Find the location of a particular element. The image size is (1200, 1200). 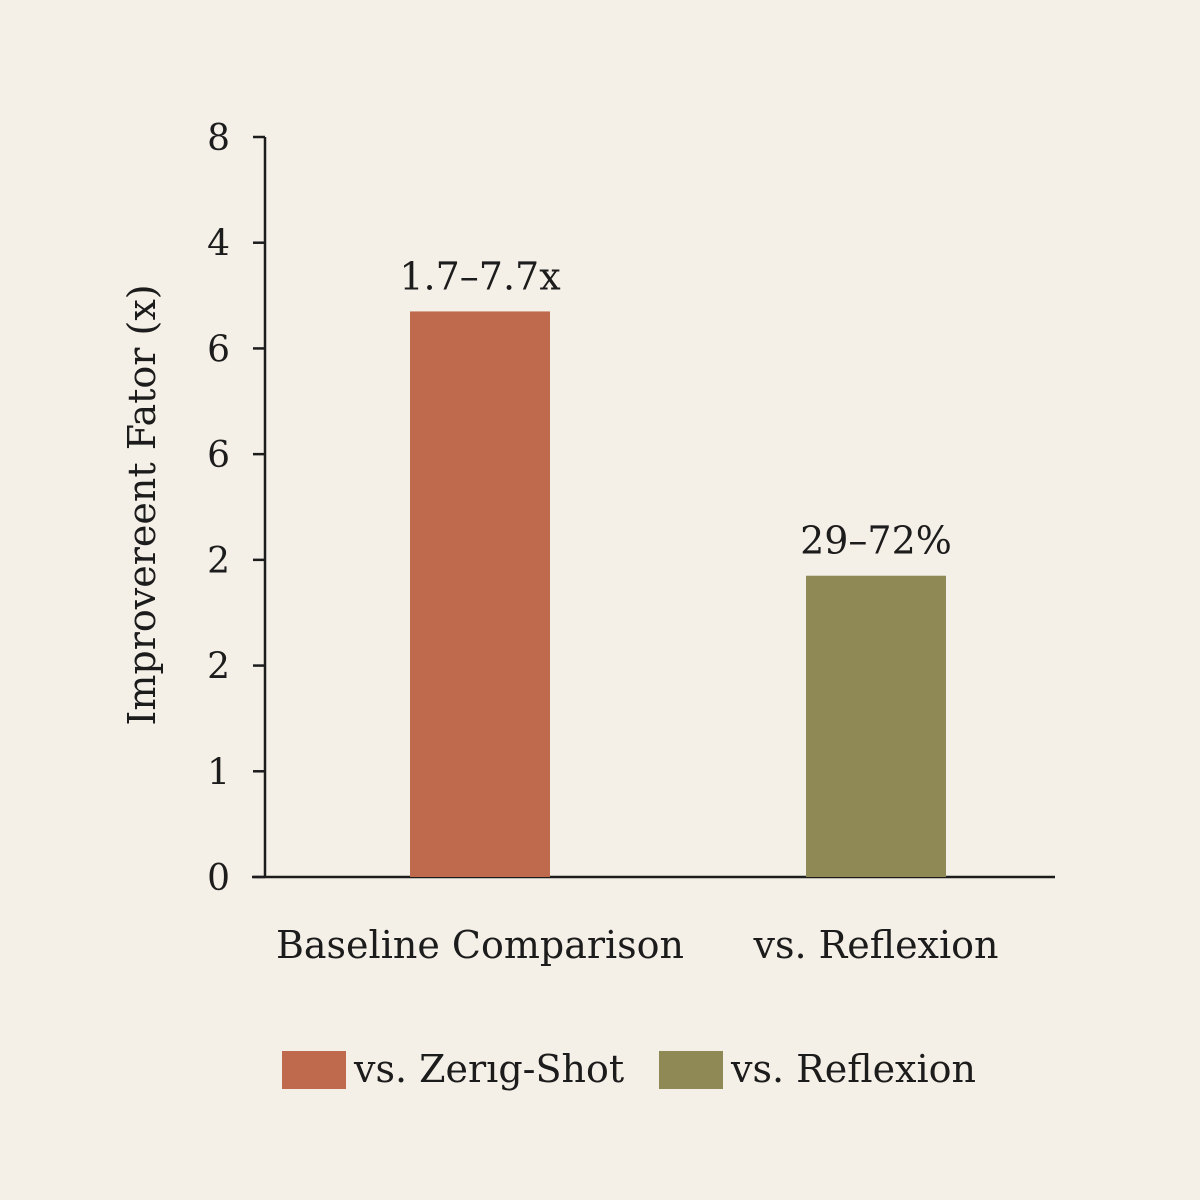

x-axis-labels: Baseline Comparison vs. Reflexion is located at coordinates (637, 945).